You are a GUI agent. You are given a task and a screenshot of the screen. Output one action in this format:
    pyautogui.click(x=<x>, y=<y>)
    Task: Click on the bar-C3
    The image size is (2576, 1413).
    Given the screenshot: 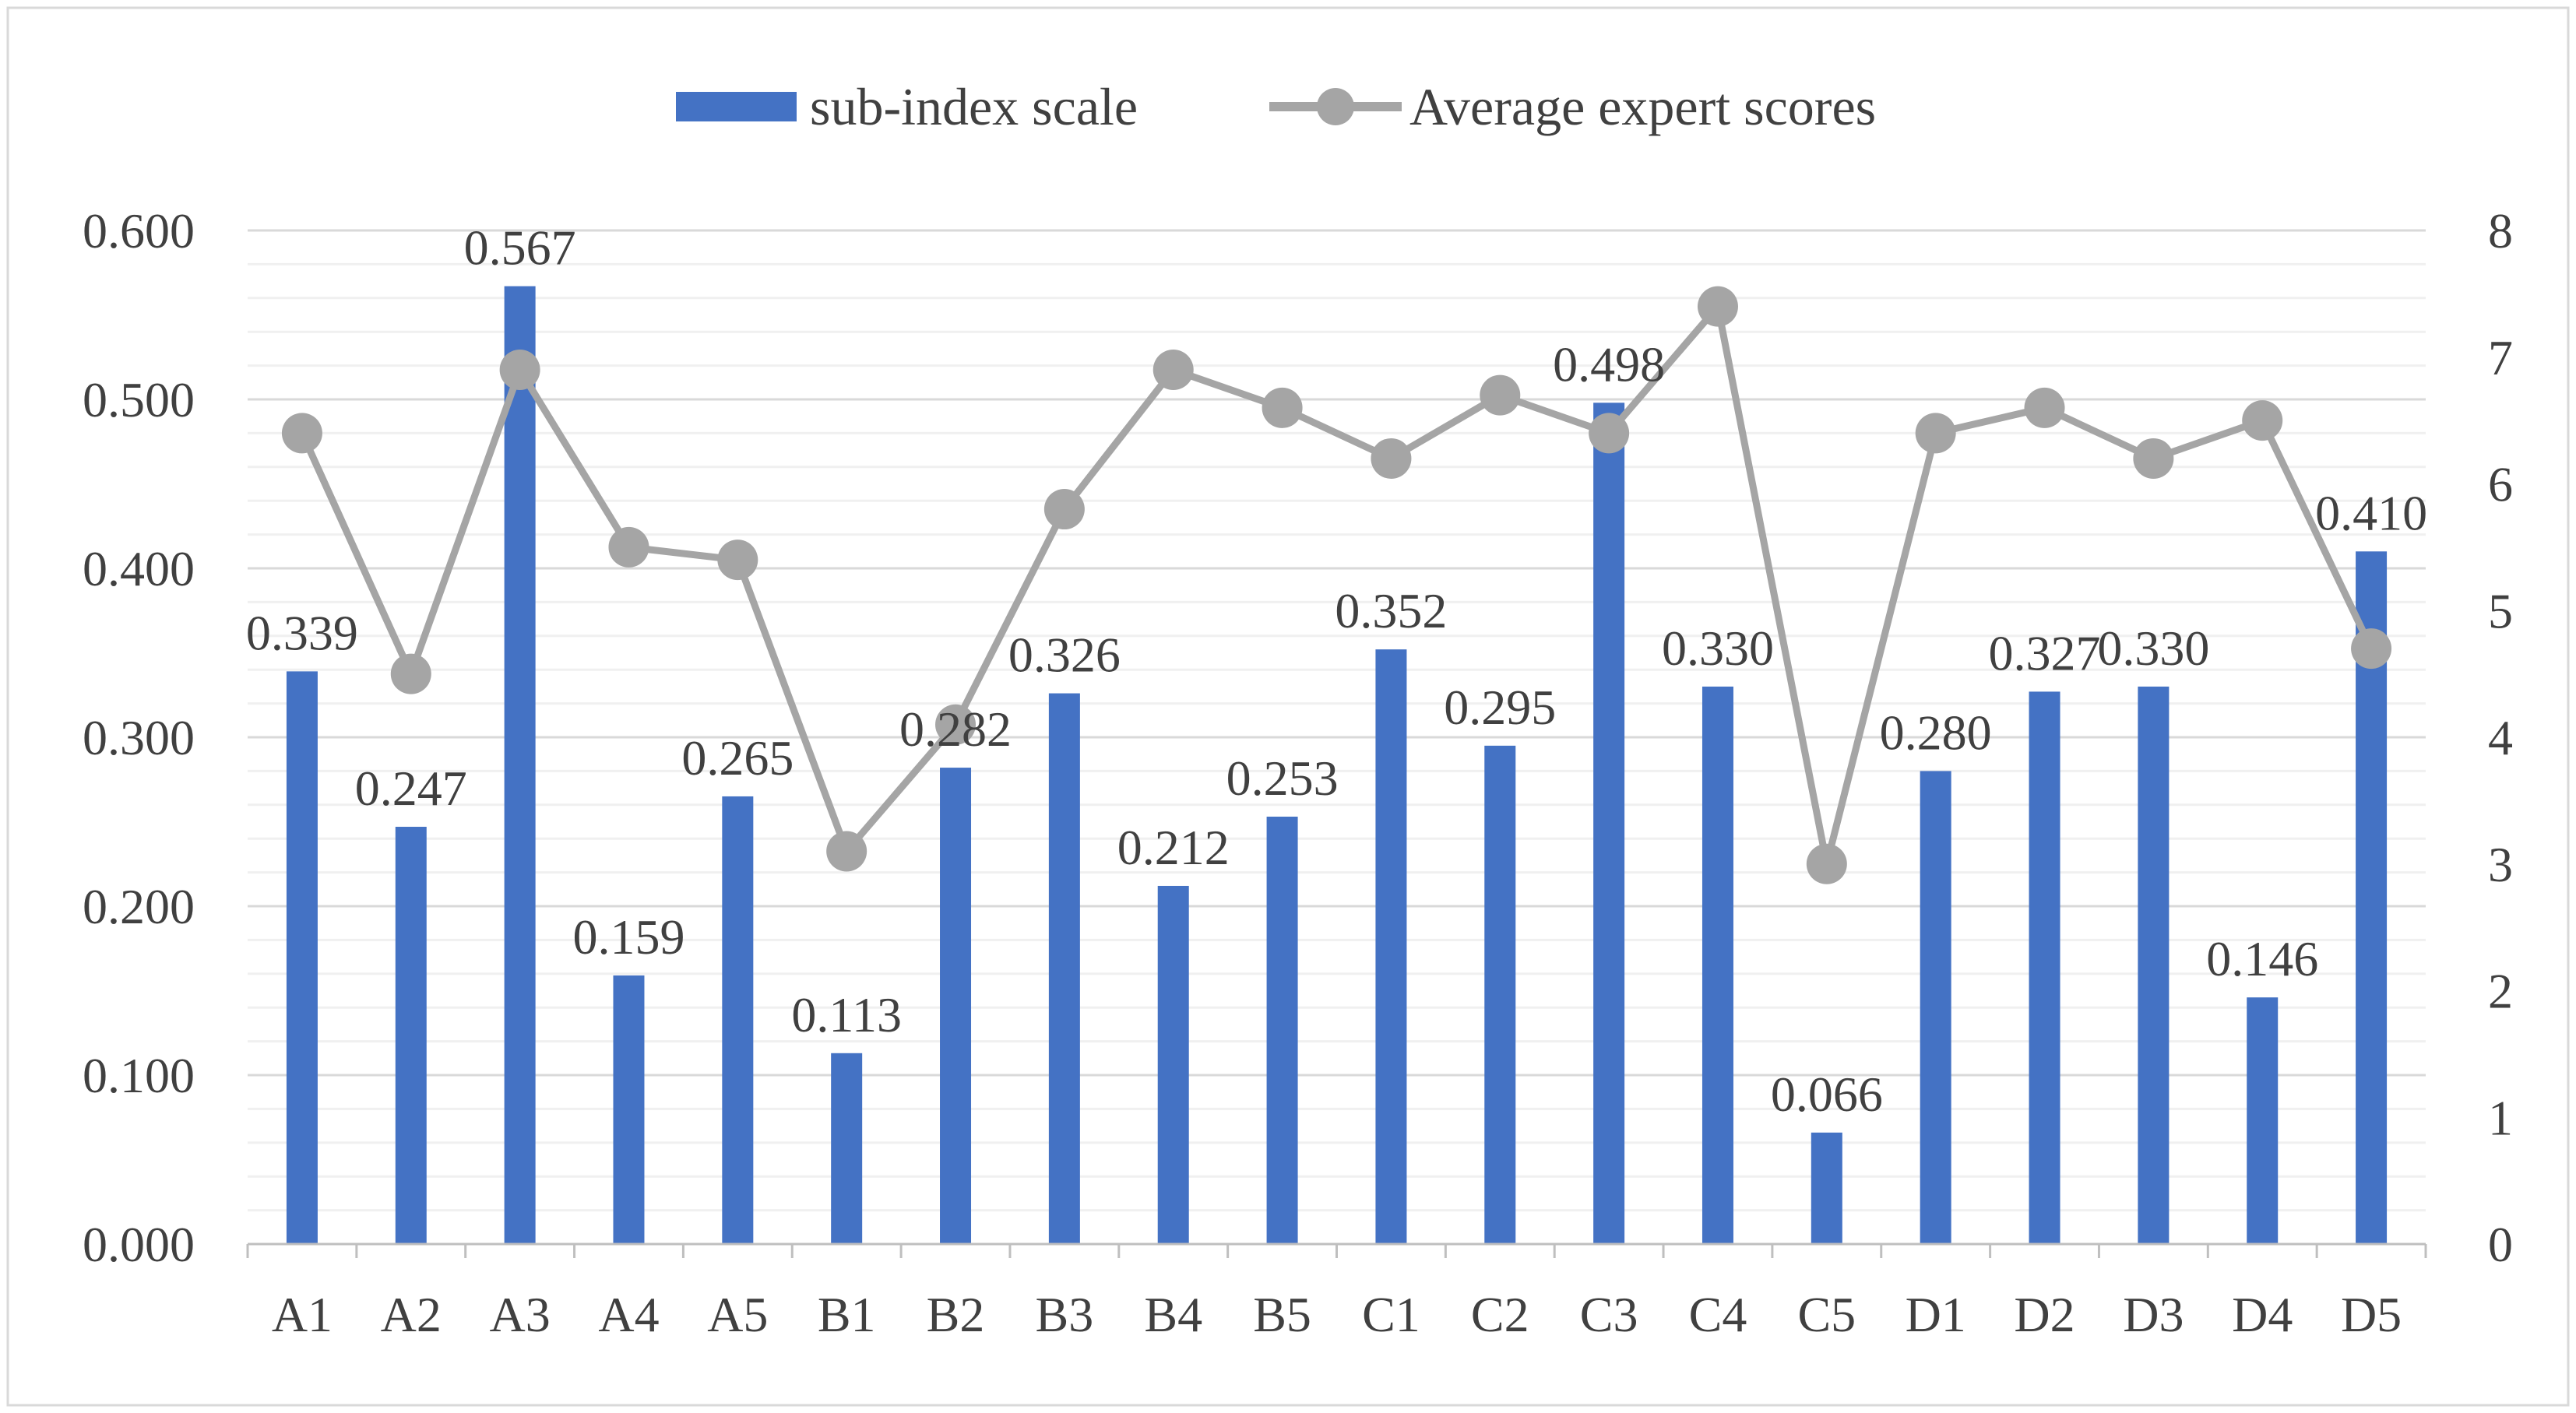 What is the action you would take?
    pyautogui.click(x=1609, y=823)
    